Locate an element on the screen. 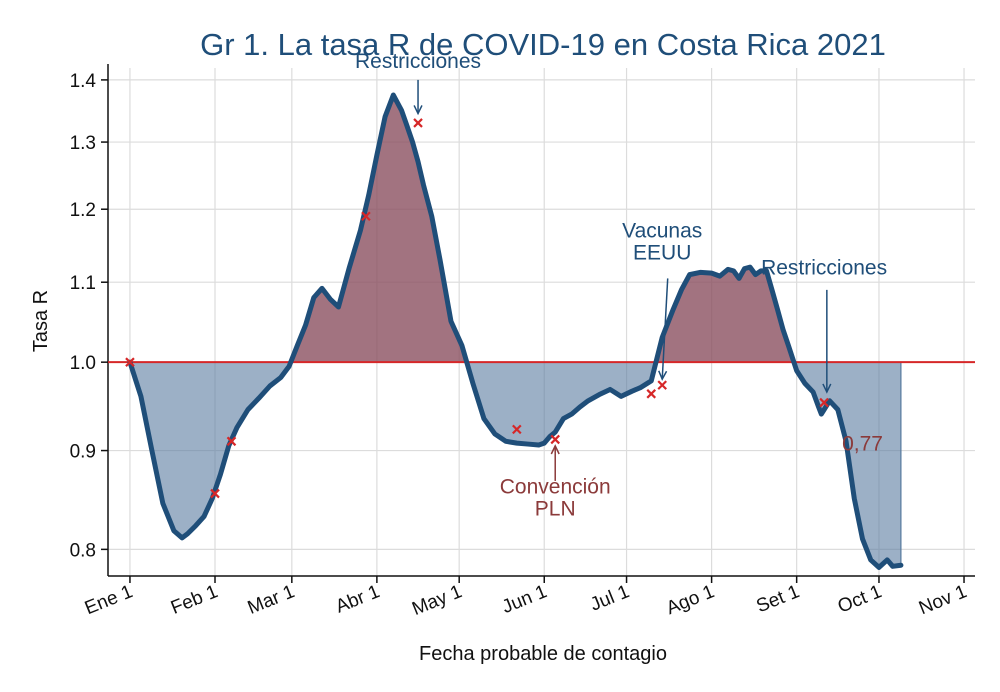  annotation-label: Convención is located at coordinates (555, 487).